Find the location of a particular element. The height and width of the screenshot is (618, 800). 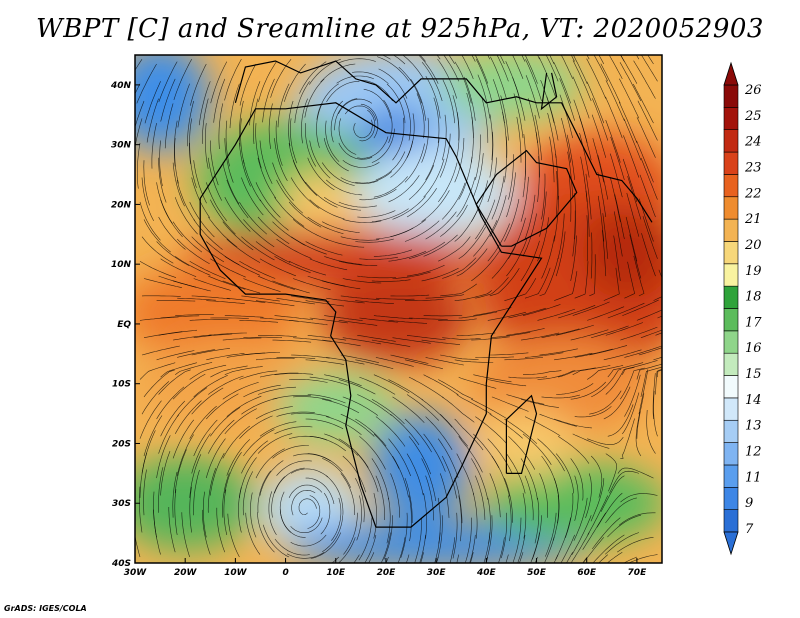

grads-credit: GrADS: IGES/COLA is located at coordinates (45, 608).